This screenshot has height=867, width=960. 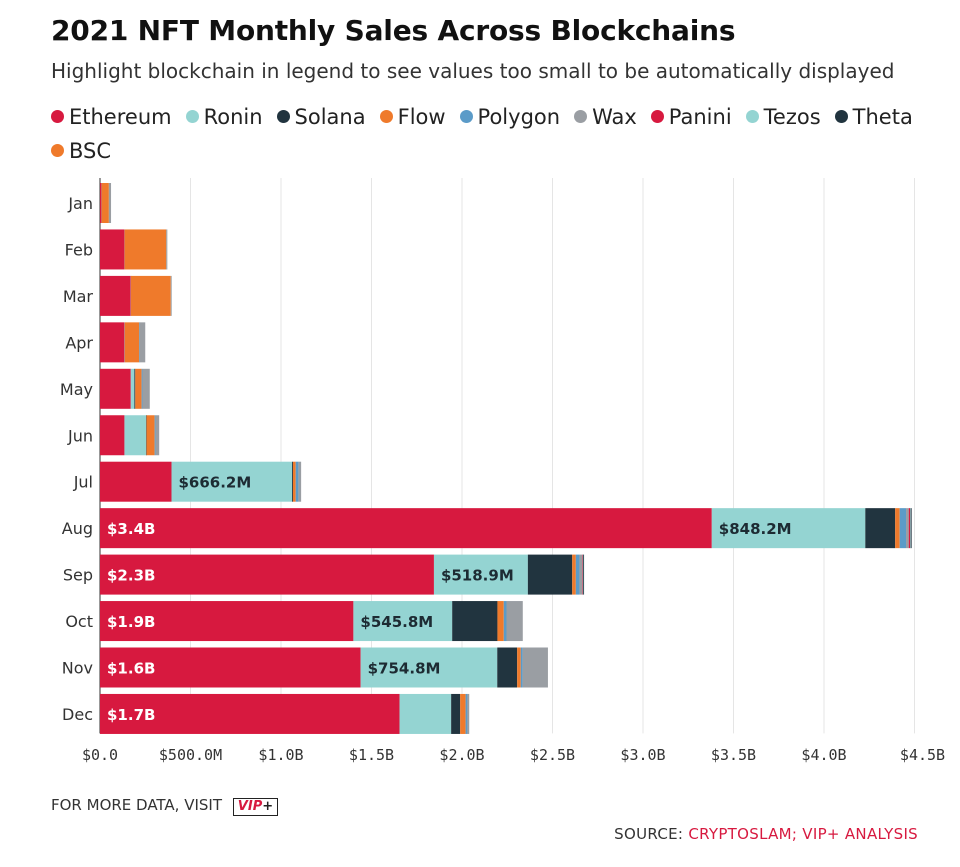 I want to click on bar-segment-solana-may, so click(x=135, y=388).